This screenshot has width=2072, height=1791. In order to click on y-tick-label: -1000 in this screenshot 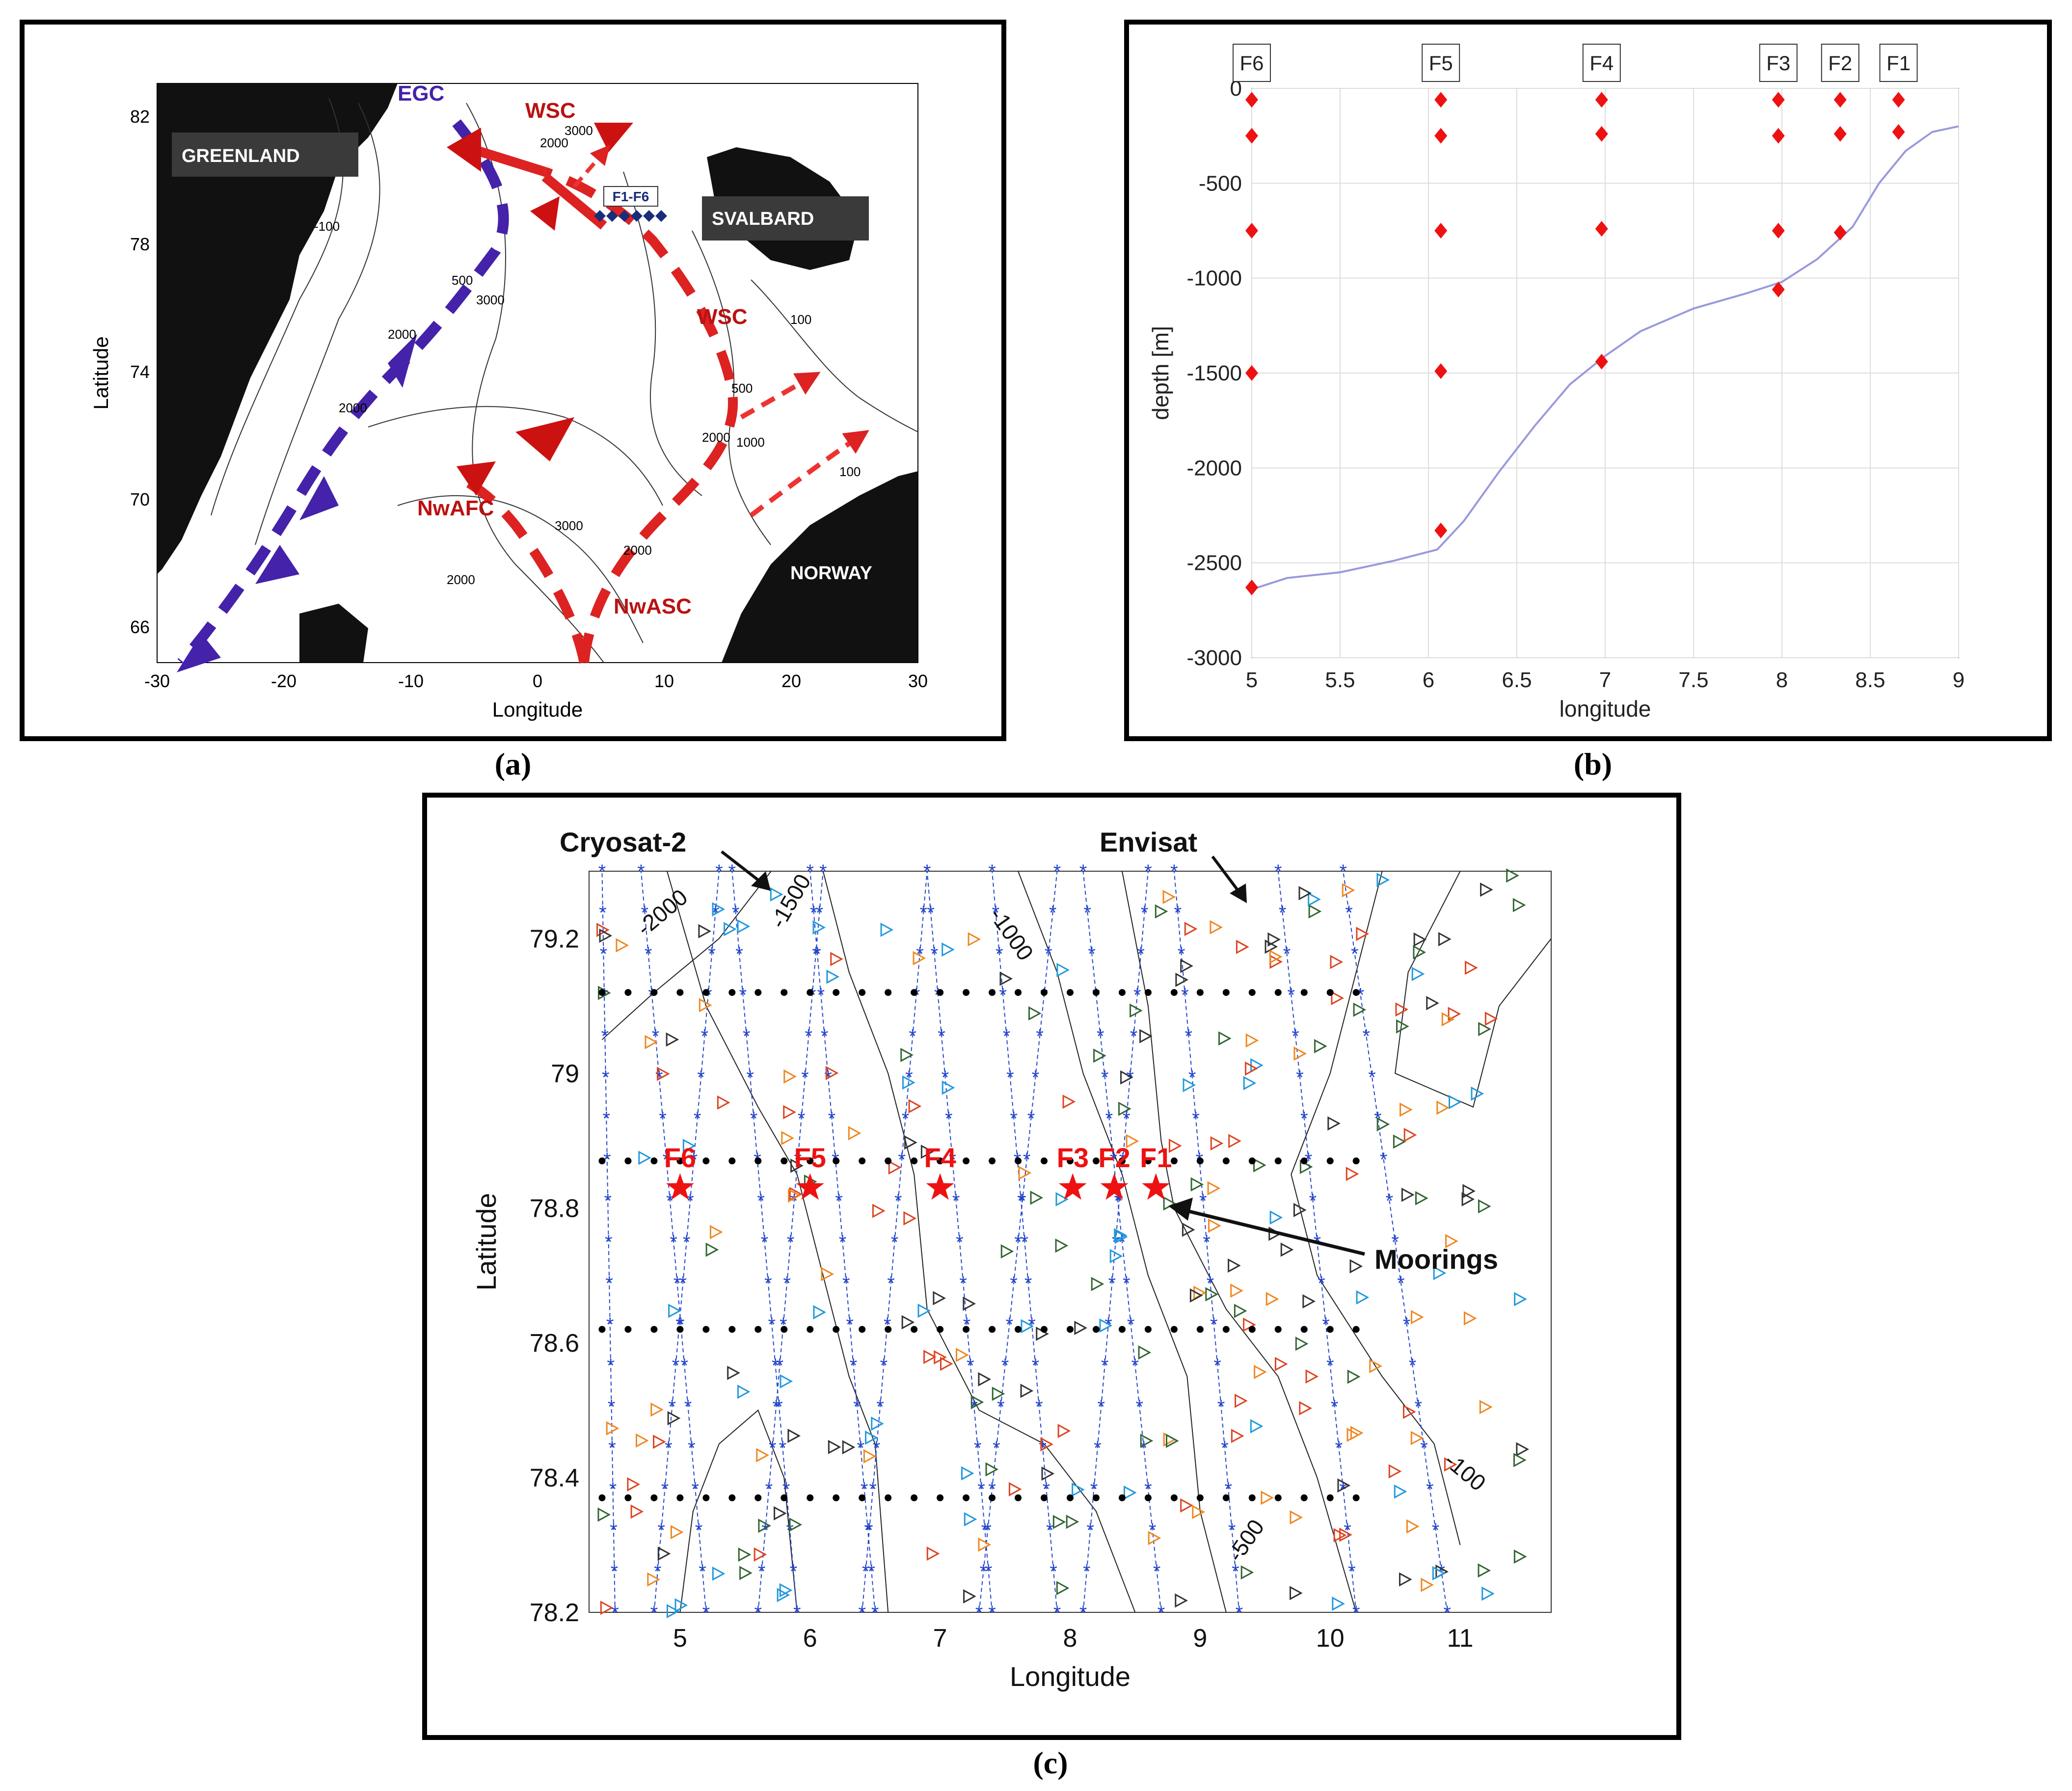, I will do `click(1214, 279)`.